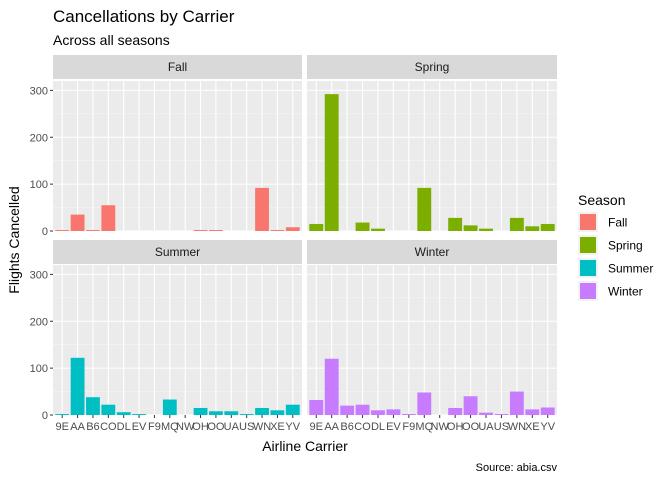  Describe the element at coordinates (408, 414) in the screenshot. I see `bar-winter-F9` at that location.